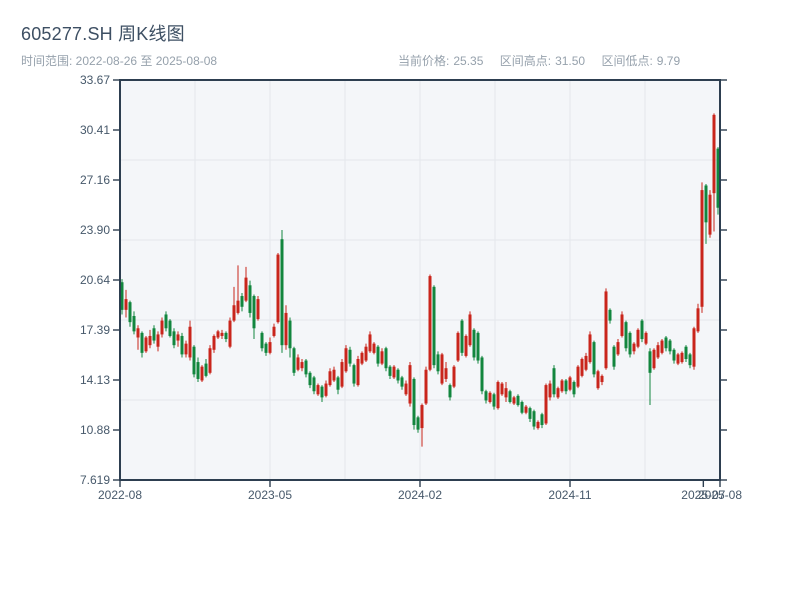 The image size is (800, 600). I want to click on y-tick-label: 33.67, so click(95, 80).